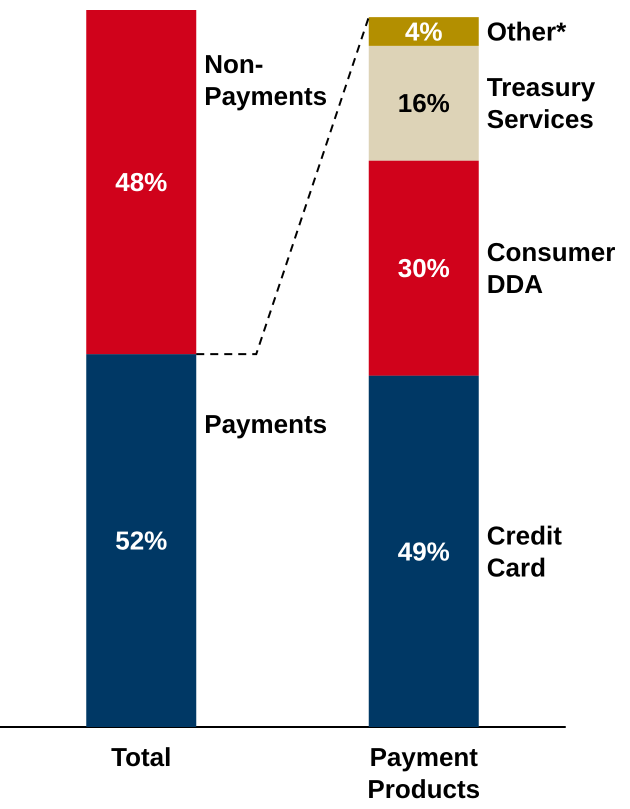 This screenshot has width=630, height=809. Describe the element at coordinates (423, 31) in the screenshot. I see `data-label: 4%` at that location.